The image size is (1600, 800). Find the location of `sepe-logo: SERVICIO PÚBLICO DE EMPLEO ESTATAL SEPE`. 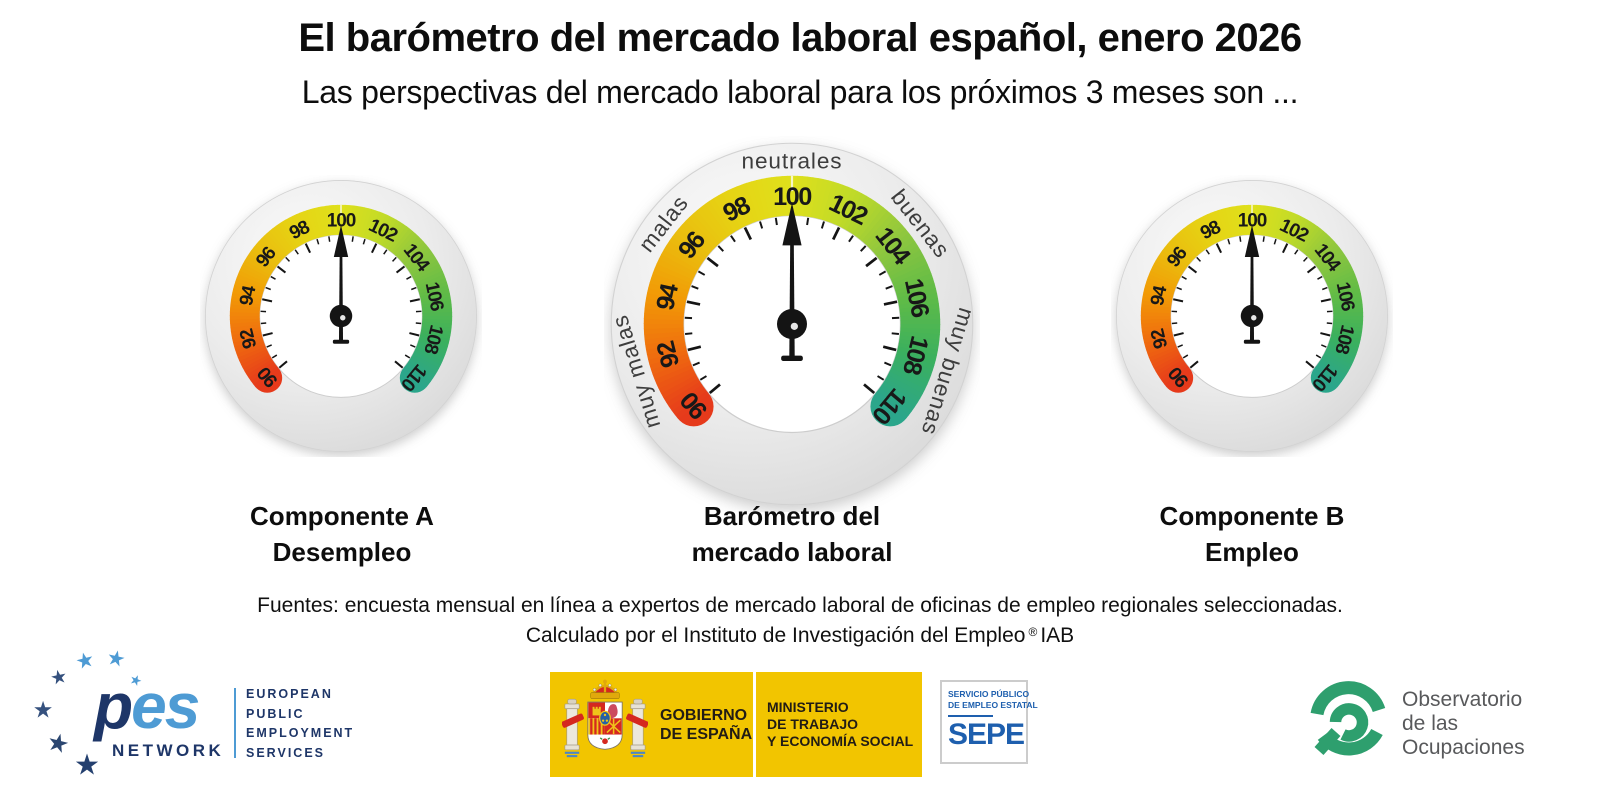

sepe-logo: SERVICIO PÚBLICO DE EMPLEO ESTATAL SEPE is located at coordinates (989, 722).